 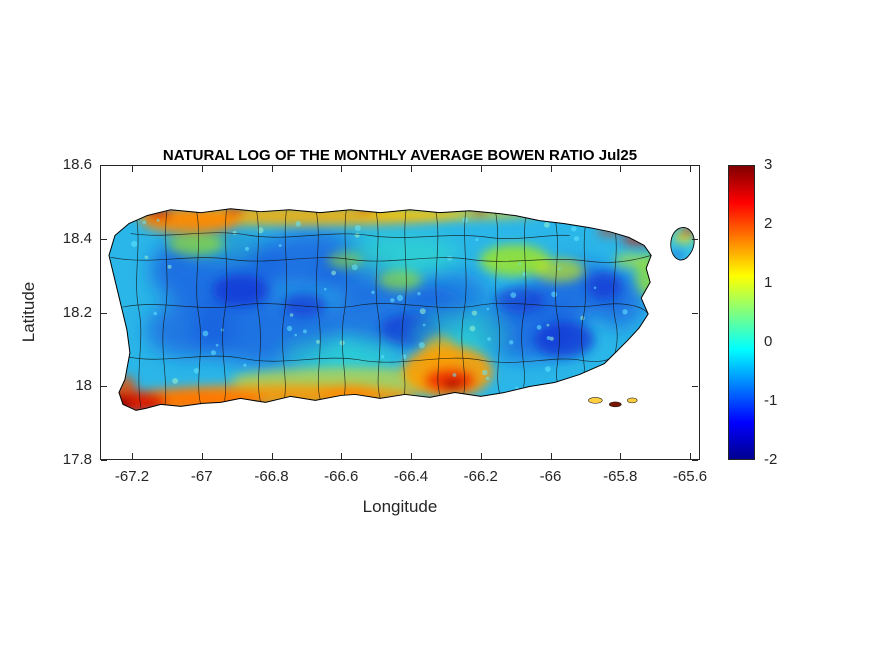 What do you see at coordinates (768, 282) in the screenshot?
I see `colorbar-tick-label: 1` at bounding box center [768, 282].